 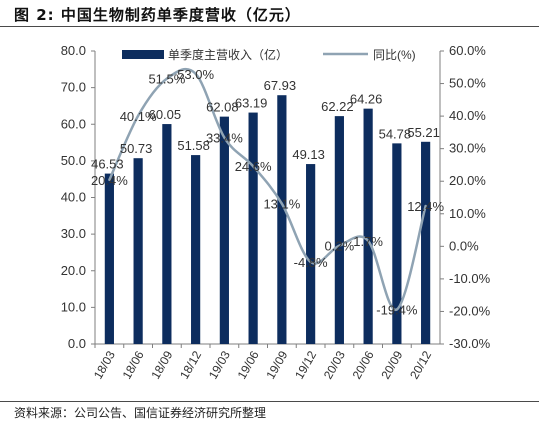 I want to click on line-value-label: 24.6%, so click(x=253, y=166).